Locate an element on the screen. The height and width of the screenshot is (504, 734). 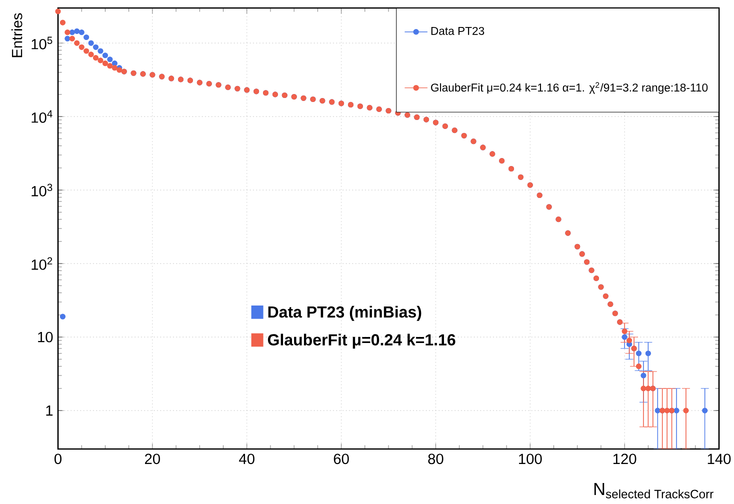
y-tick-label: 10 is located at coordinates (45, 337).